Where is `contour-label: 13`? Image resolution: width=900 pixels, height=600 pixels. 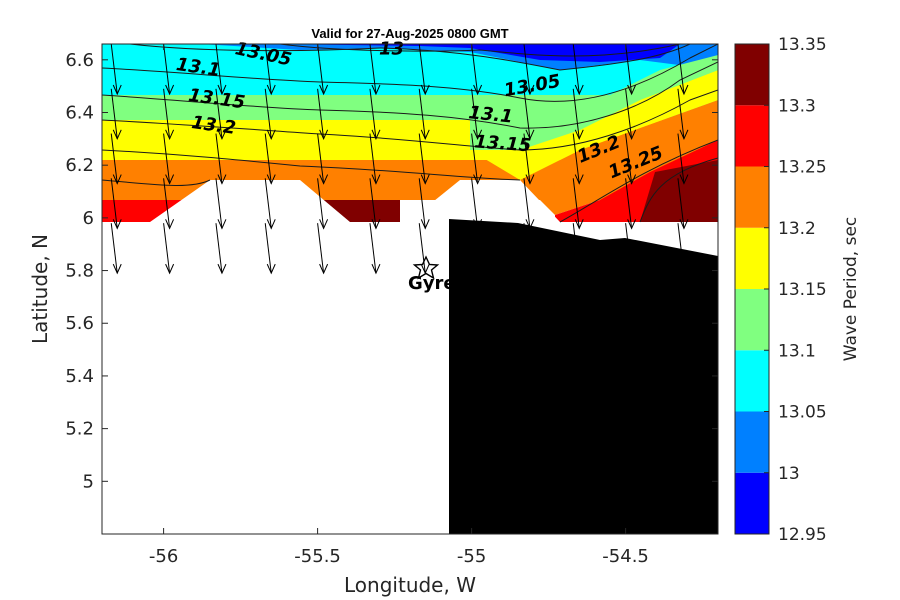
contour-label: 13 is located at coordinates (391, 49).